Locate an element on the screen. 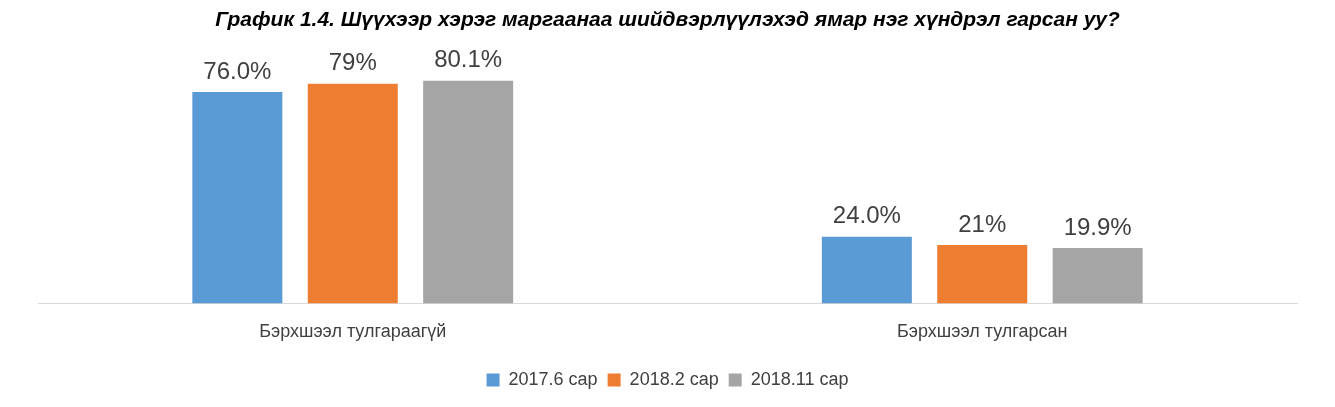 This screenshot has height=407, width=1335. data-label: 79% is located at coordinates (352, 62).